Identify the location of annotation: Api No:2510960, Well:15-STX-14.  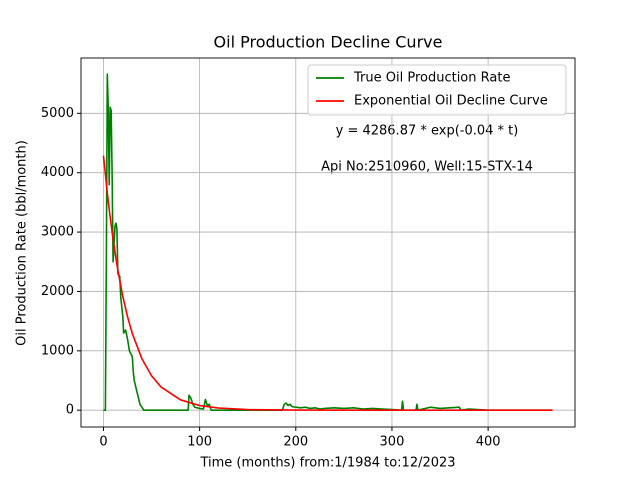
(427, 167).